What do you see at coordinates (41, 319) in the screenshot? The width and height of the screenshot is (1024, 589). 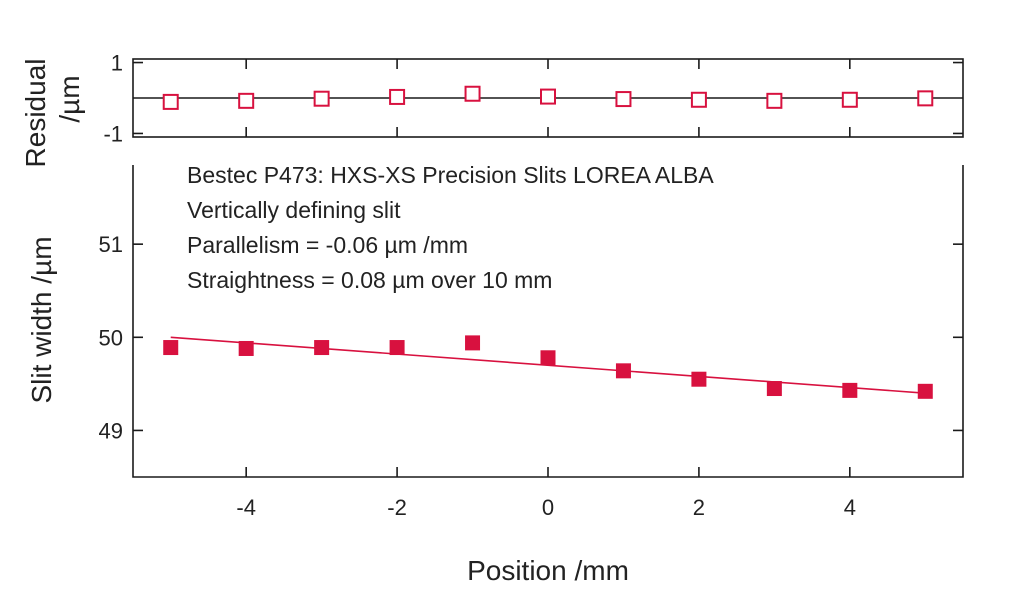 I see `main-ylabel: Slit width /µm` at bounding box center [41, 319].